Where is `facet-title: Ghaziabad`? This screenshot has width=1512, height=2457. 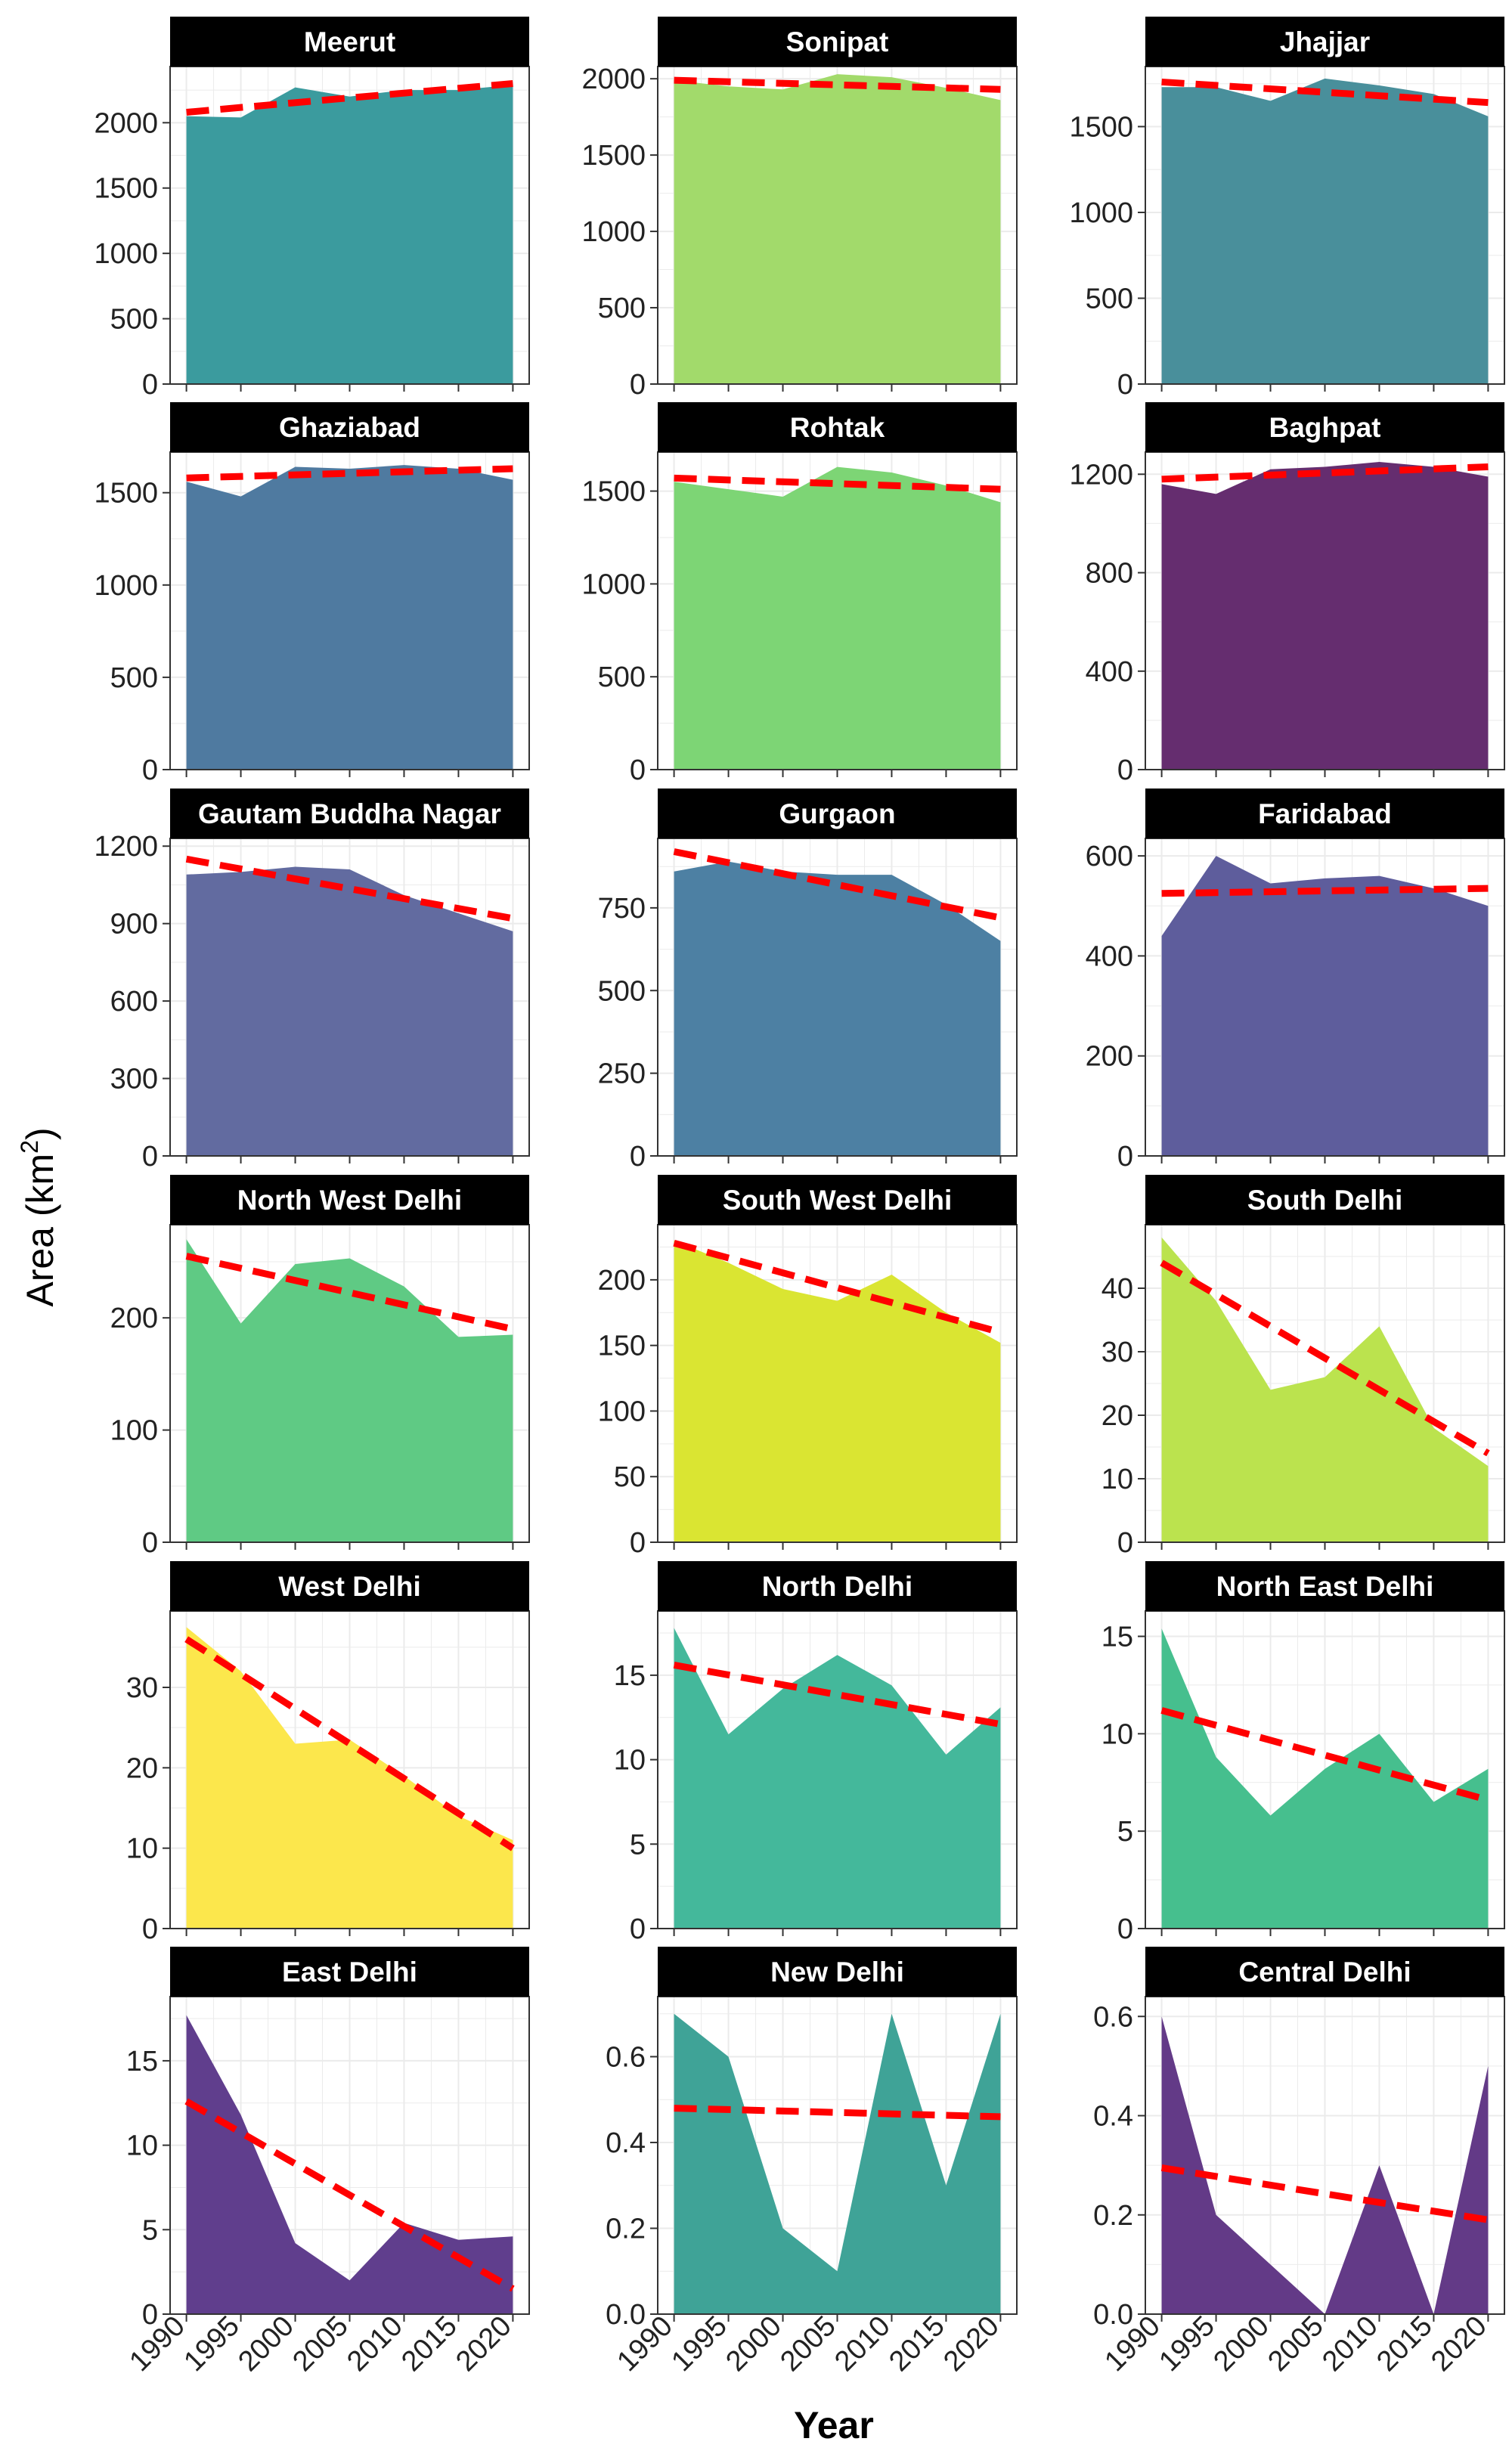
facet-title: Ghaziabad is located at coordinates (349, 427).